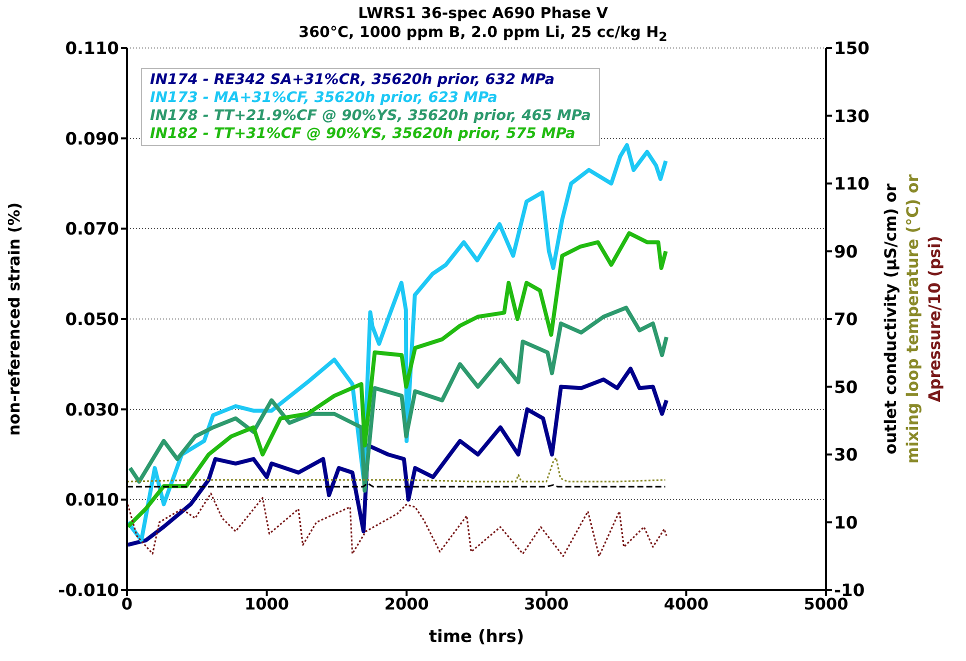 This screenshot has width=966, height=661. I want to click on y2-tick-label: 50, so click(846, 388).